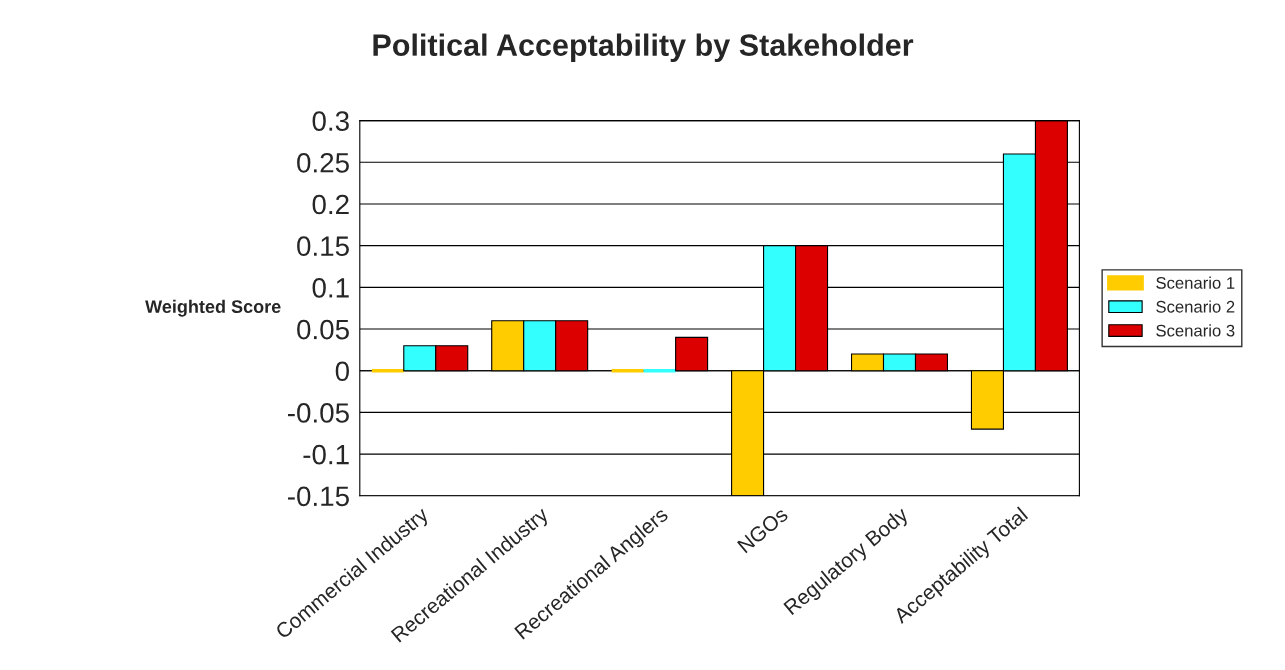 This screenshot has width=1285, height=670. What do you see at coordinates (318, 496) in the screenshot?
I see `y-tick-label: -0.15` at bounding box center [318, 496].